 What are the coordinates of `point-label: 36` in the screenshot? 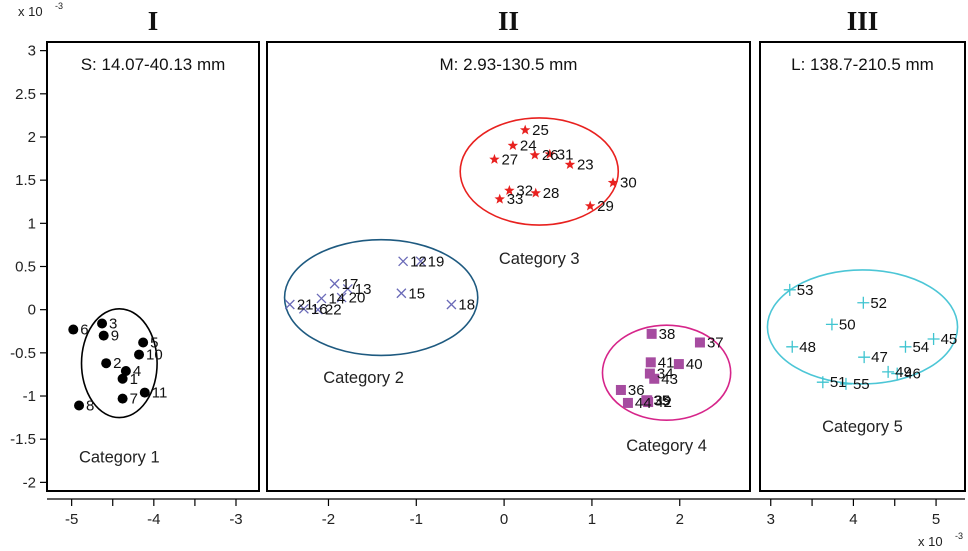 It's located at (636, 390).